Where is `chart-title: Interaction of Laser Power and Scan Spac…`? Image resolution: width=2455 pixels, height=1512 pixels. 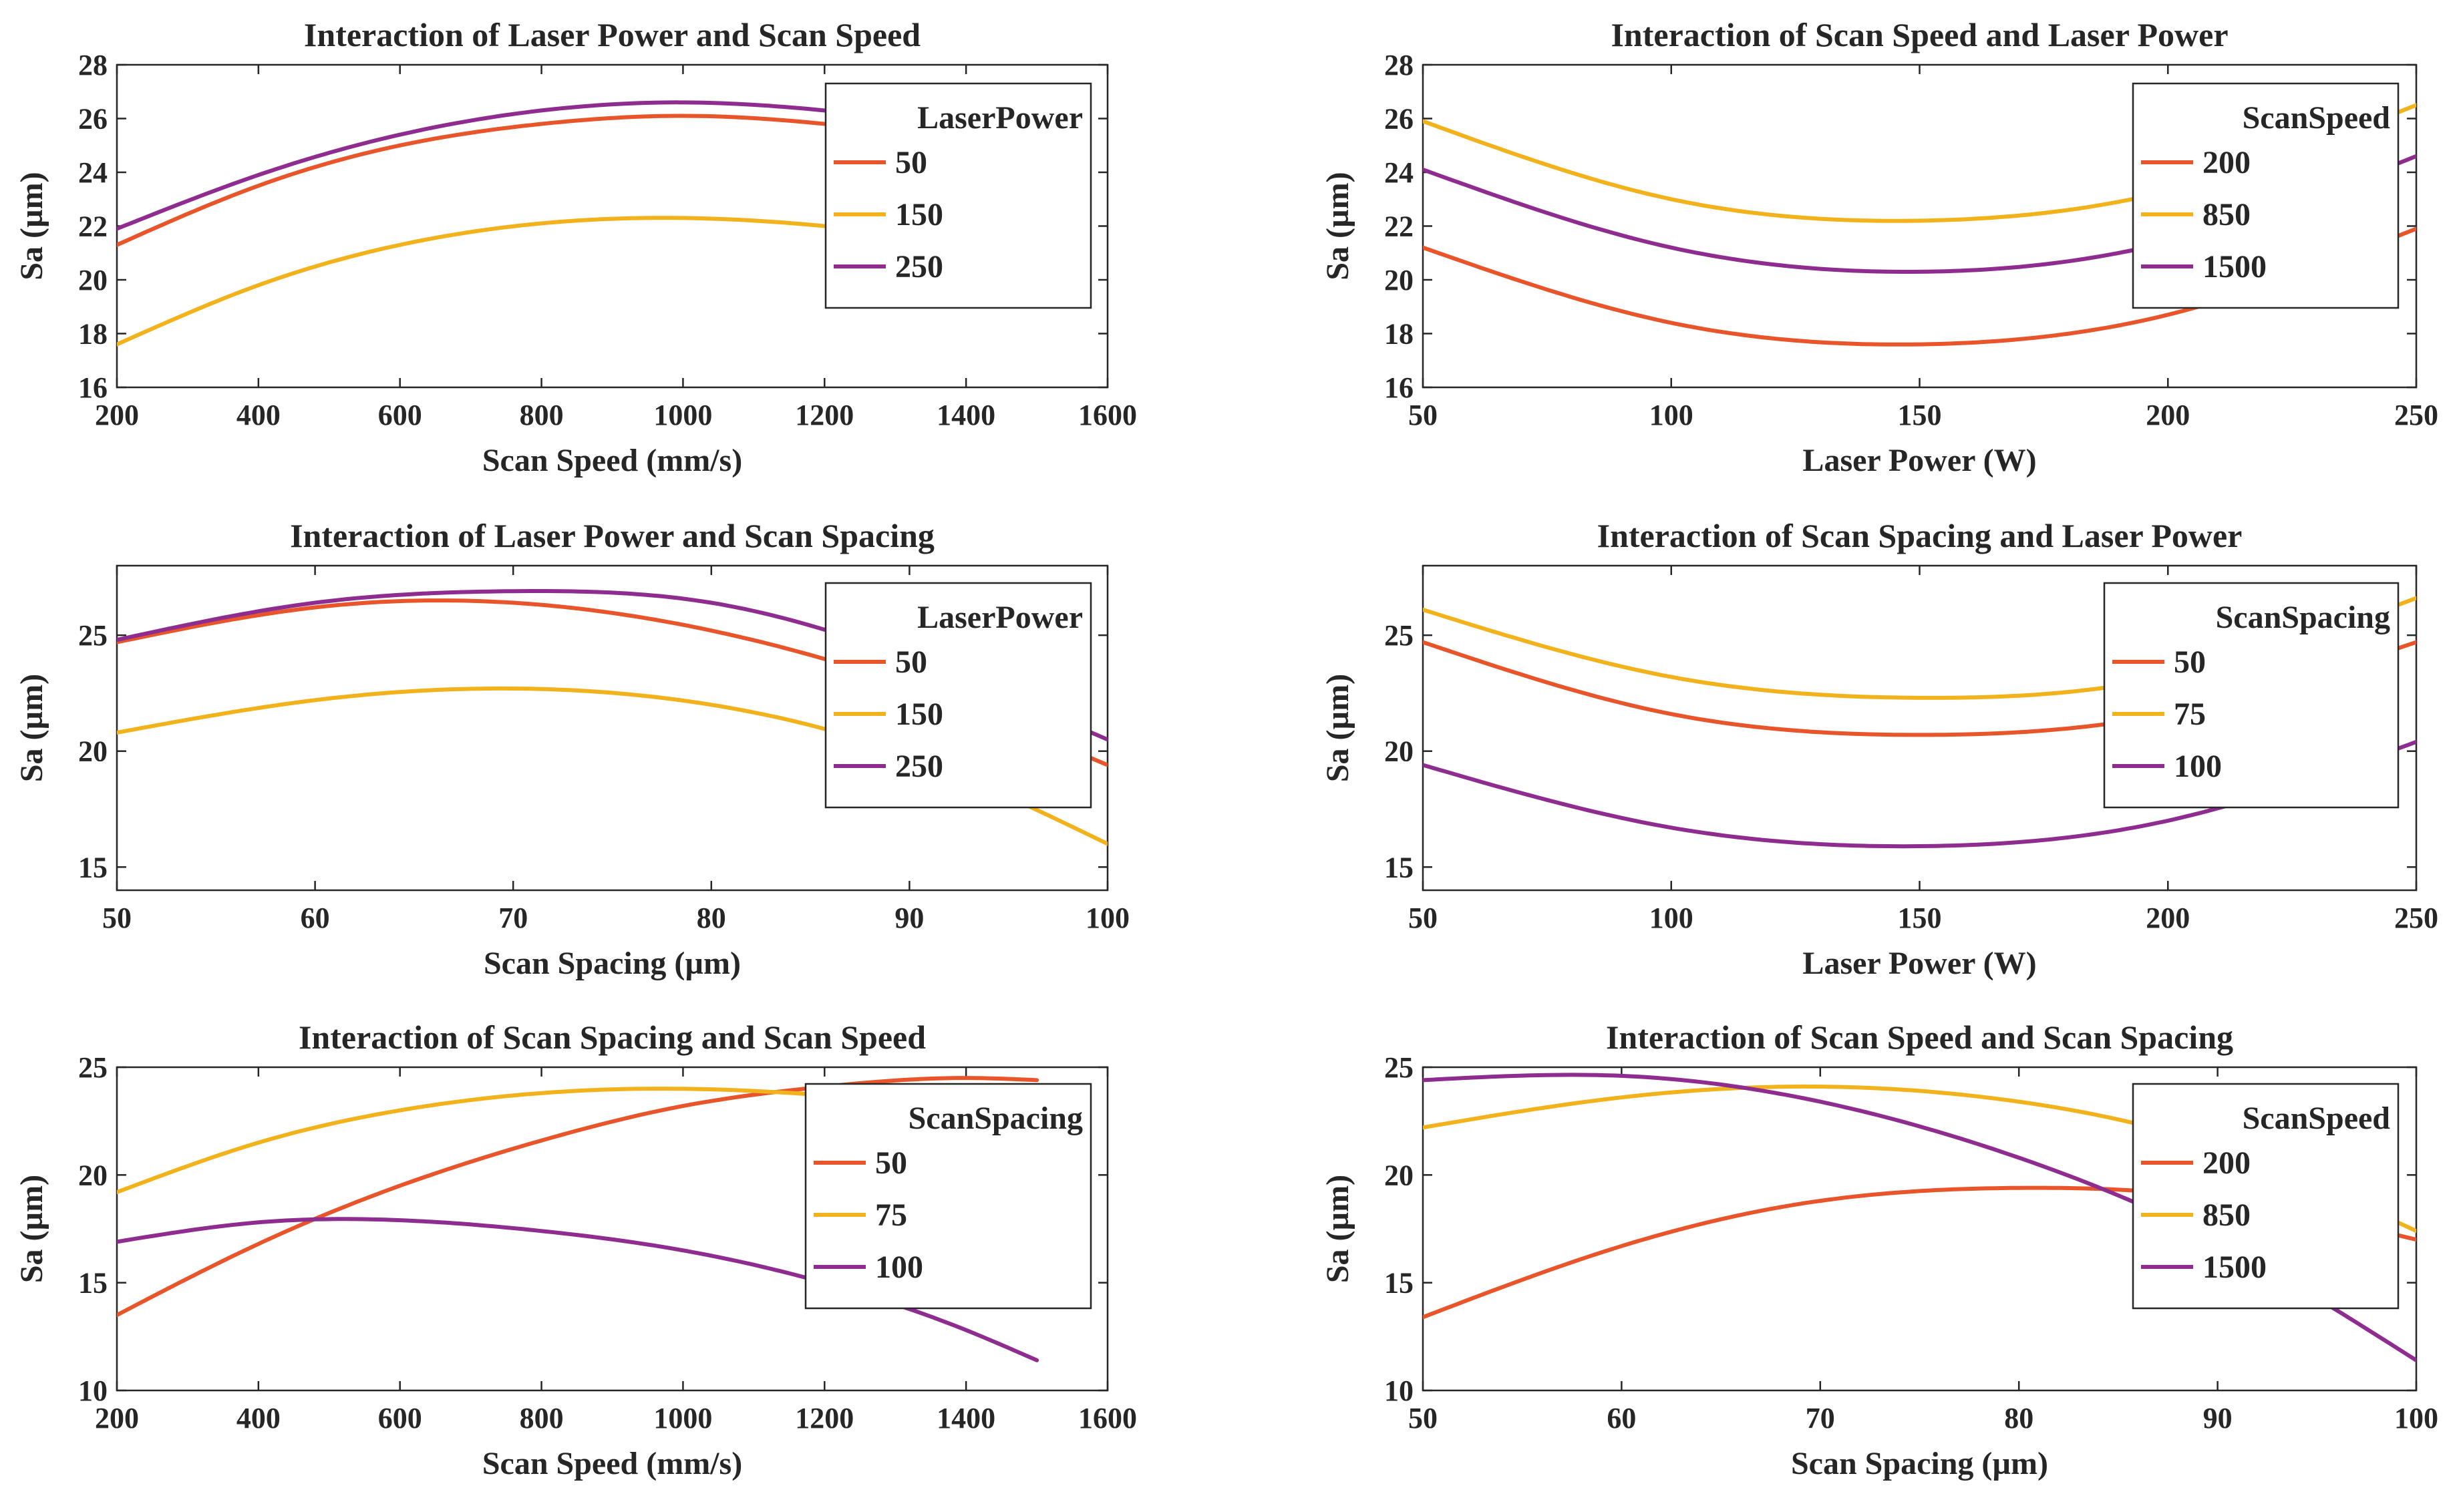 chart-title: Interaction of Laser Power and Scan Spac… is located at coordinates (612, 535).